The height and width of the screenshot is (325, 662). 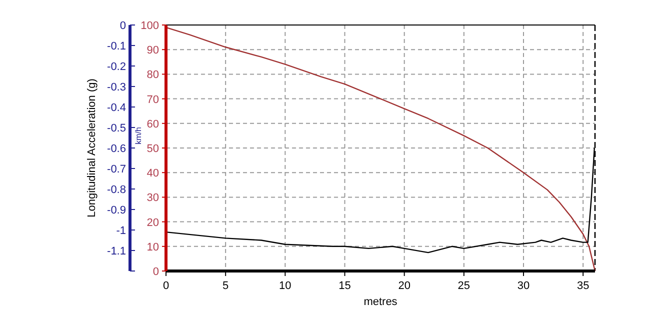 What do you see at coordinates (116, 170) in the screenshot?
I see `y2-tick-label: -0.7` at bounding box center [116, 170].